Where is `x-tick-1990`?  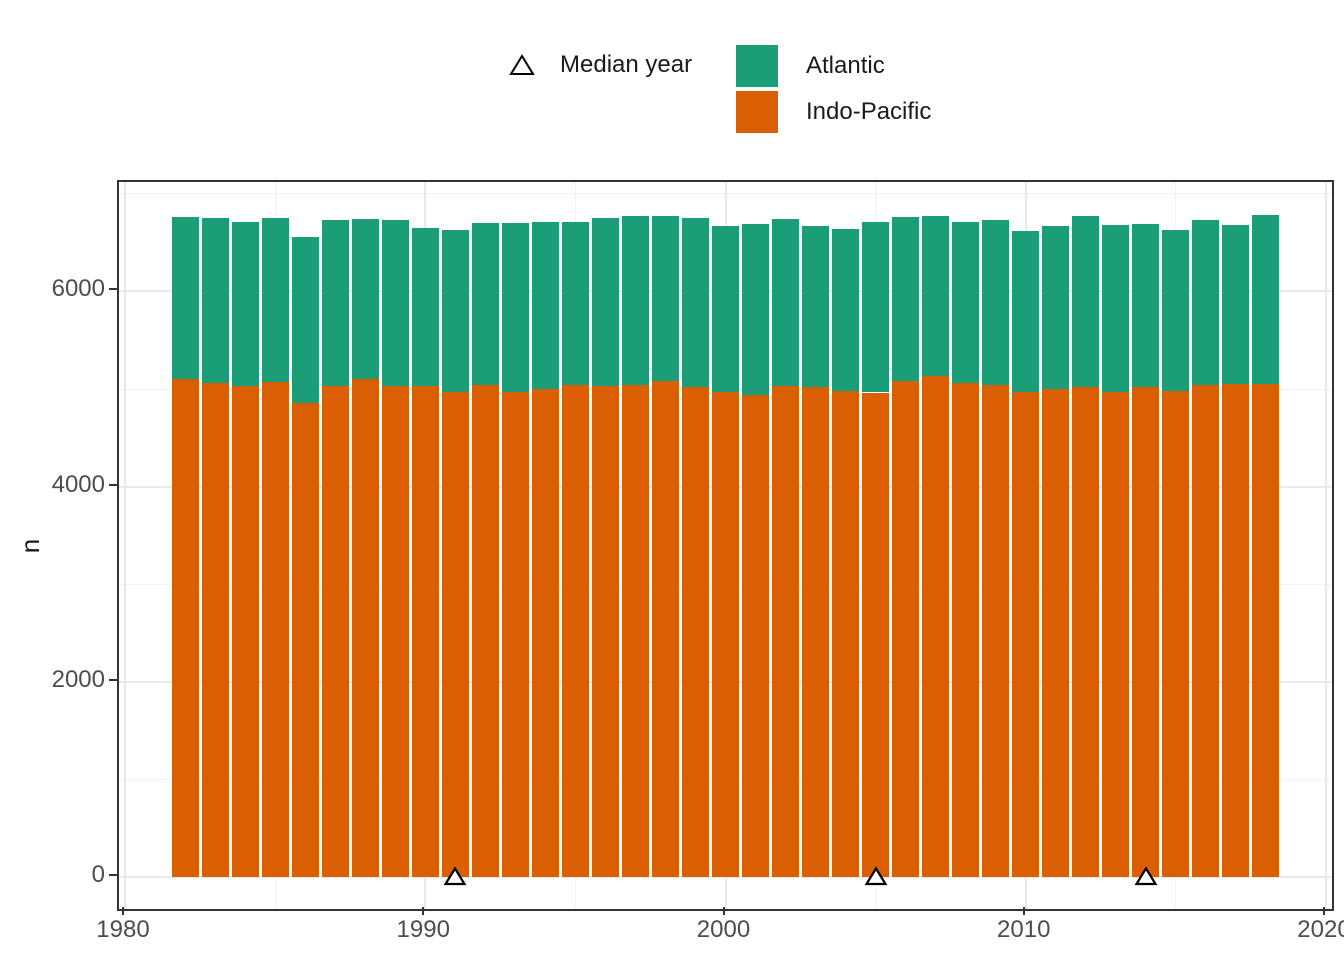
x-tick-1990 is located at coordinates (423, 911).